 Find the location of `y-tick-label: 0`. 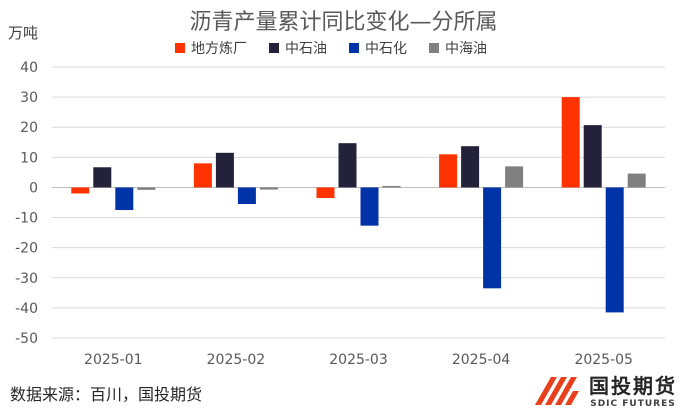

y-tick-label: 0 is located at coordinates (33, 188).